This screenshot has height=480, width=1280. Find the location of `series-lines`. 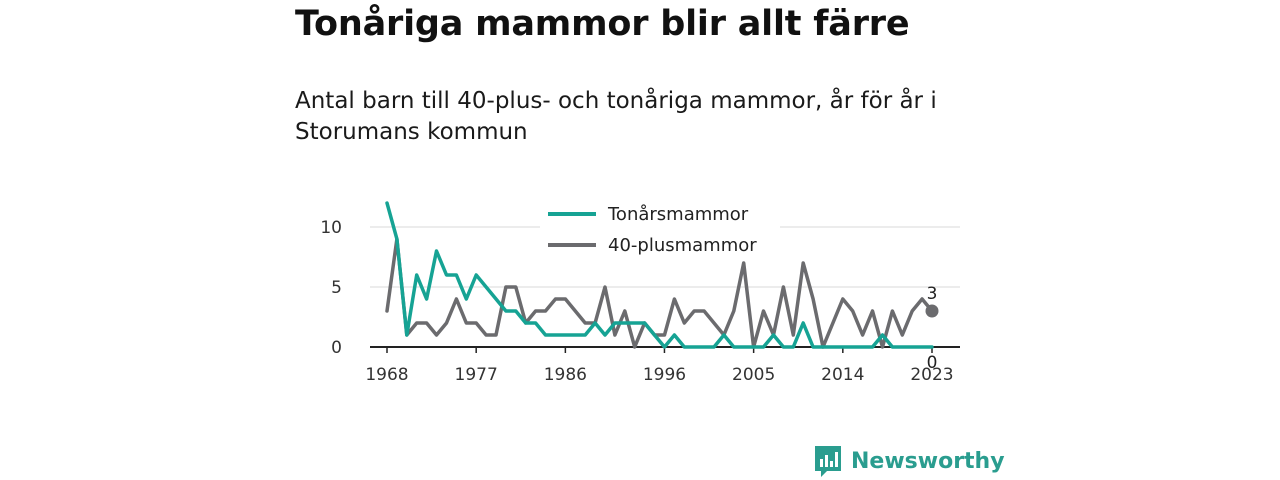

series-lines is located at coordinates (659, 275).